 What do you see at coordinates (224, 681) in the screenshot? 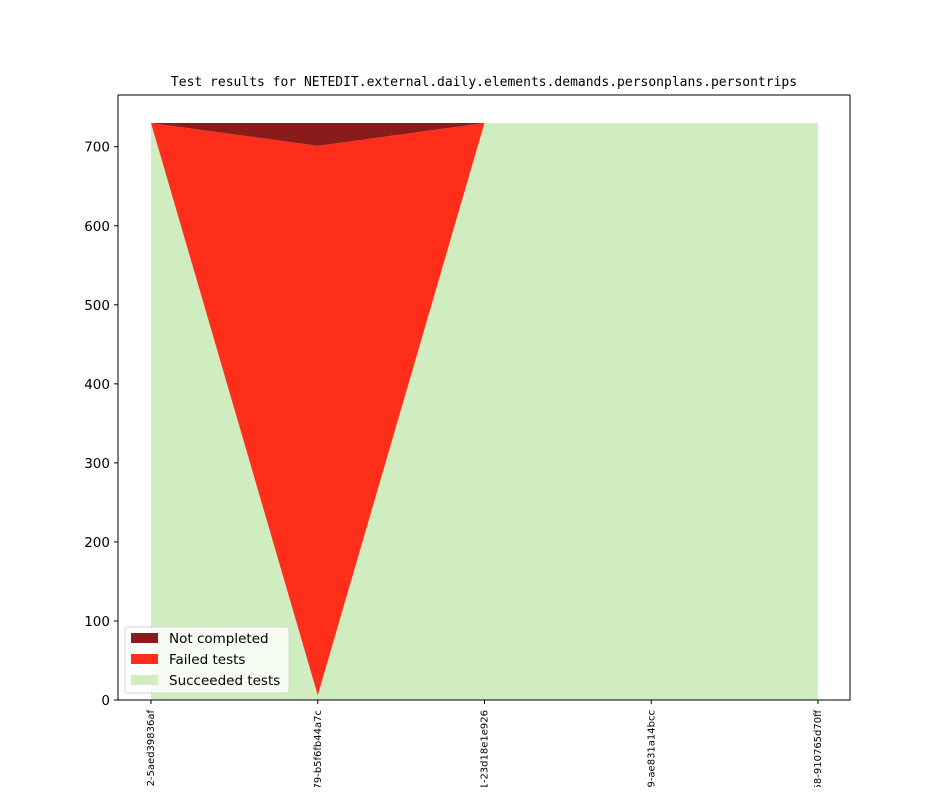
I see `legend-label-succeeded-tests: Succeeded tests` at bounding box center [224, 681].